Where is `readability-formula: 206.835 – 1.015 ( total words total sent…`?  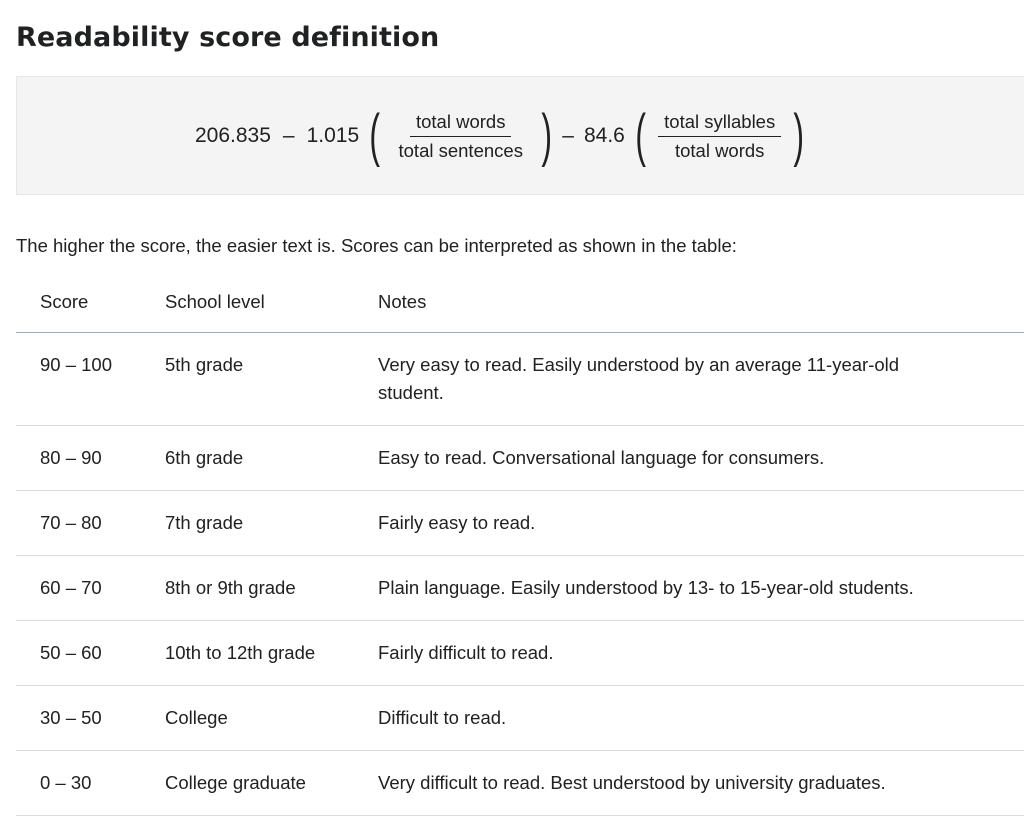 readability-formula: 206.835 – 1.015 ( total words total sent… is located at coordinates (503, 136).